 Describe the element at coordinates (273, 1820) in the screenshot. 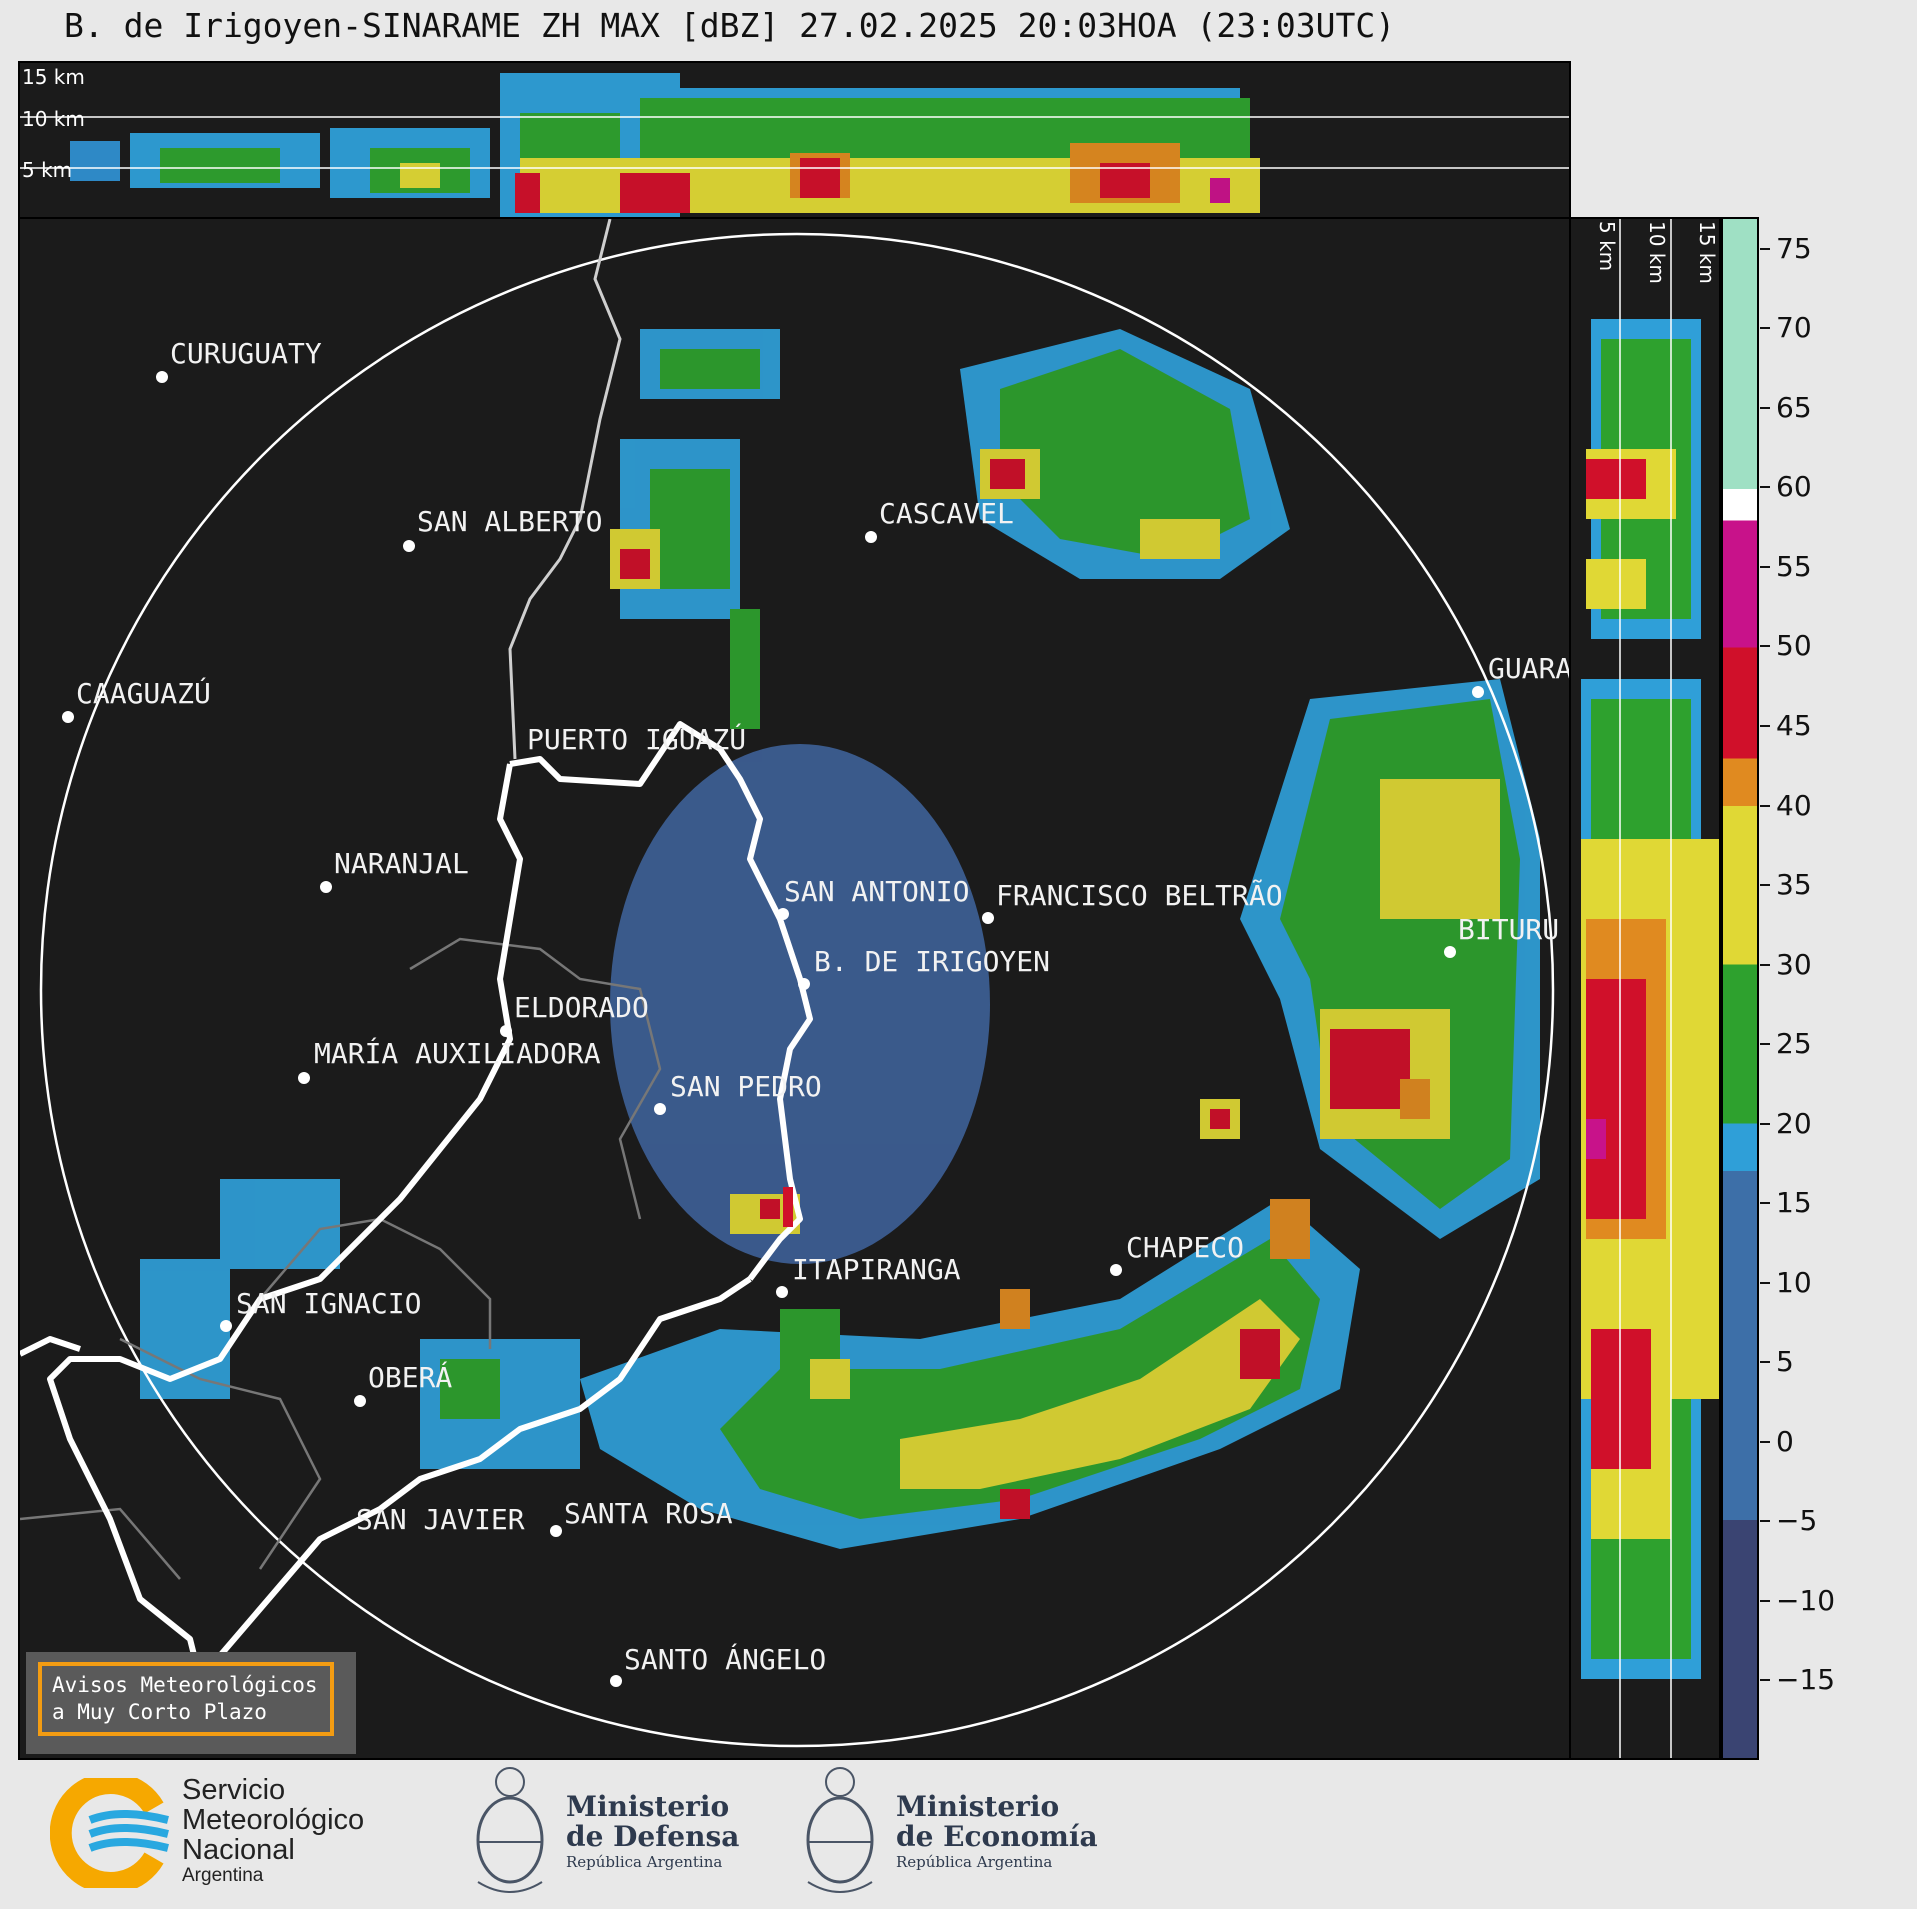

I see `smn-line-2: Meteorológico` at that location.